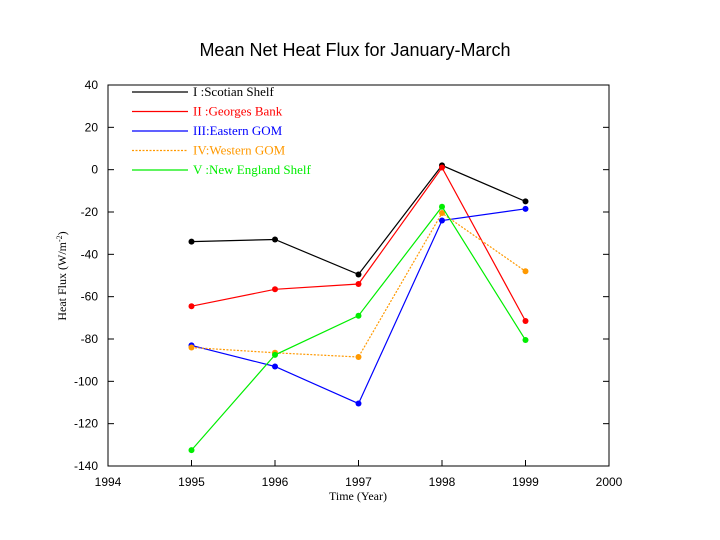 The height and width of the screenshot is (540, 720). I want to click on y-tick-label: 40, so click(92, 85).